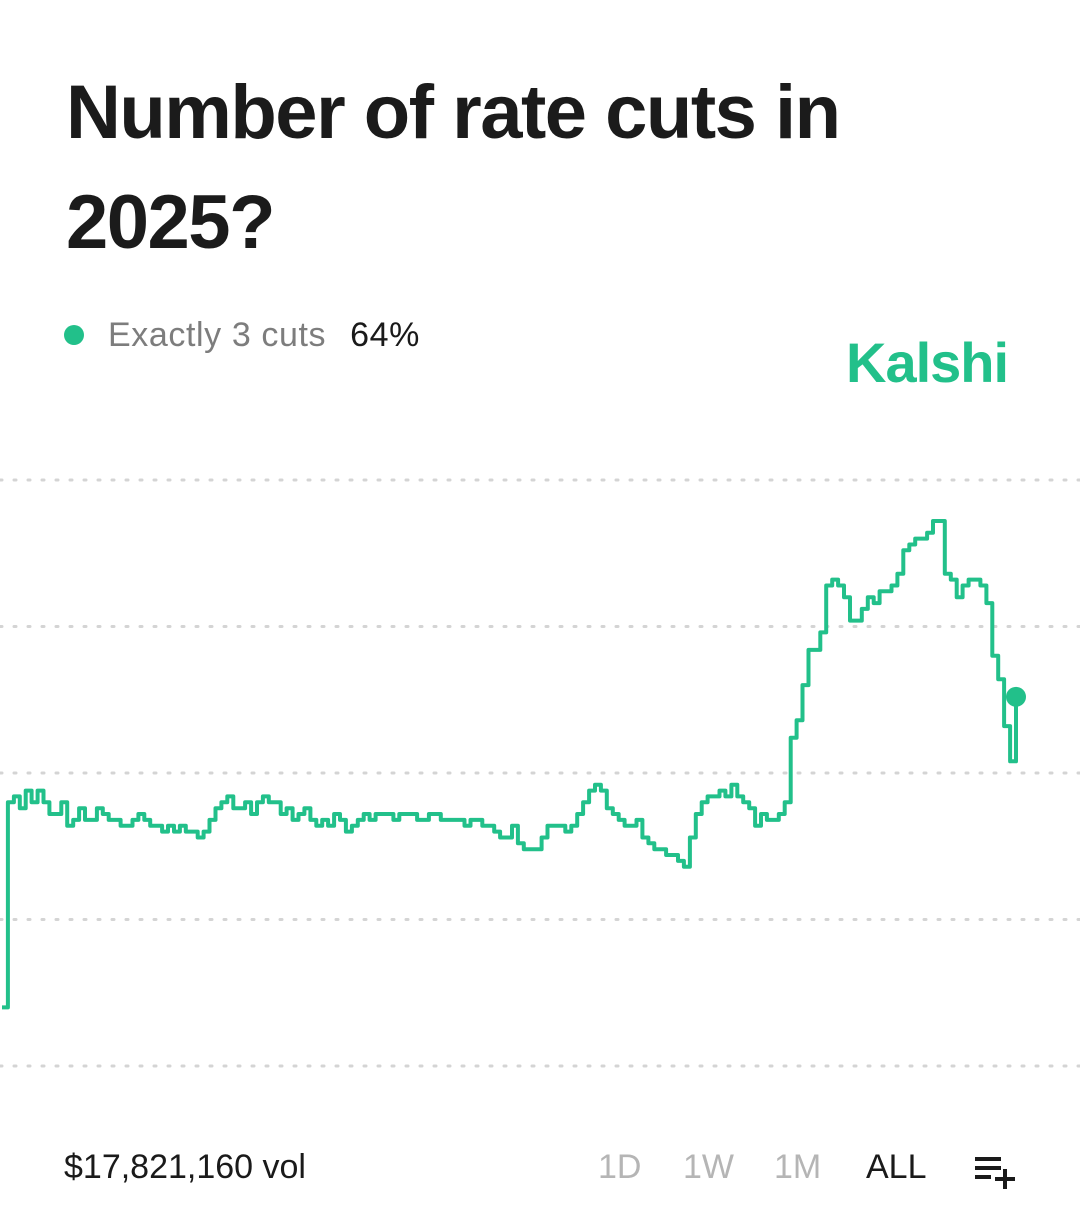 The width and height of the screenshot is (1080, 1230). I want to click on volume-text: $17,821,160 vol, so click(185, 1167).